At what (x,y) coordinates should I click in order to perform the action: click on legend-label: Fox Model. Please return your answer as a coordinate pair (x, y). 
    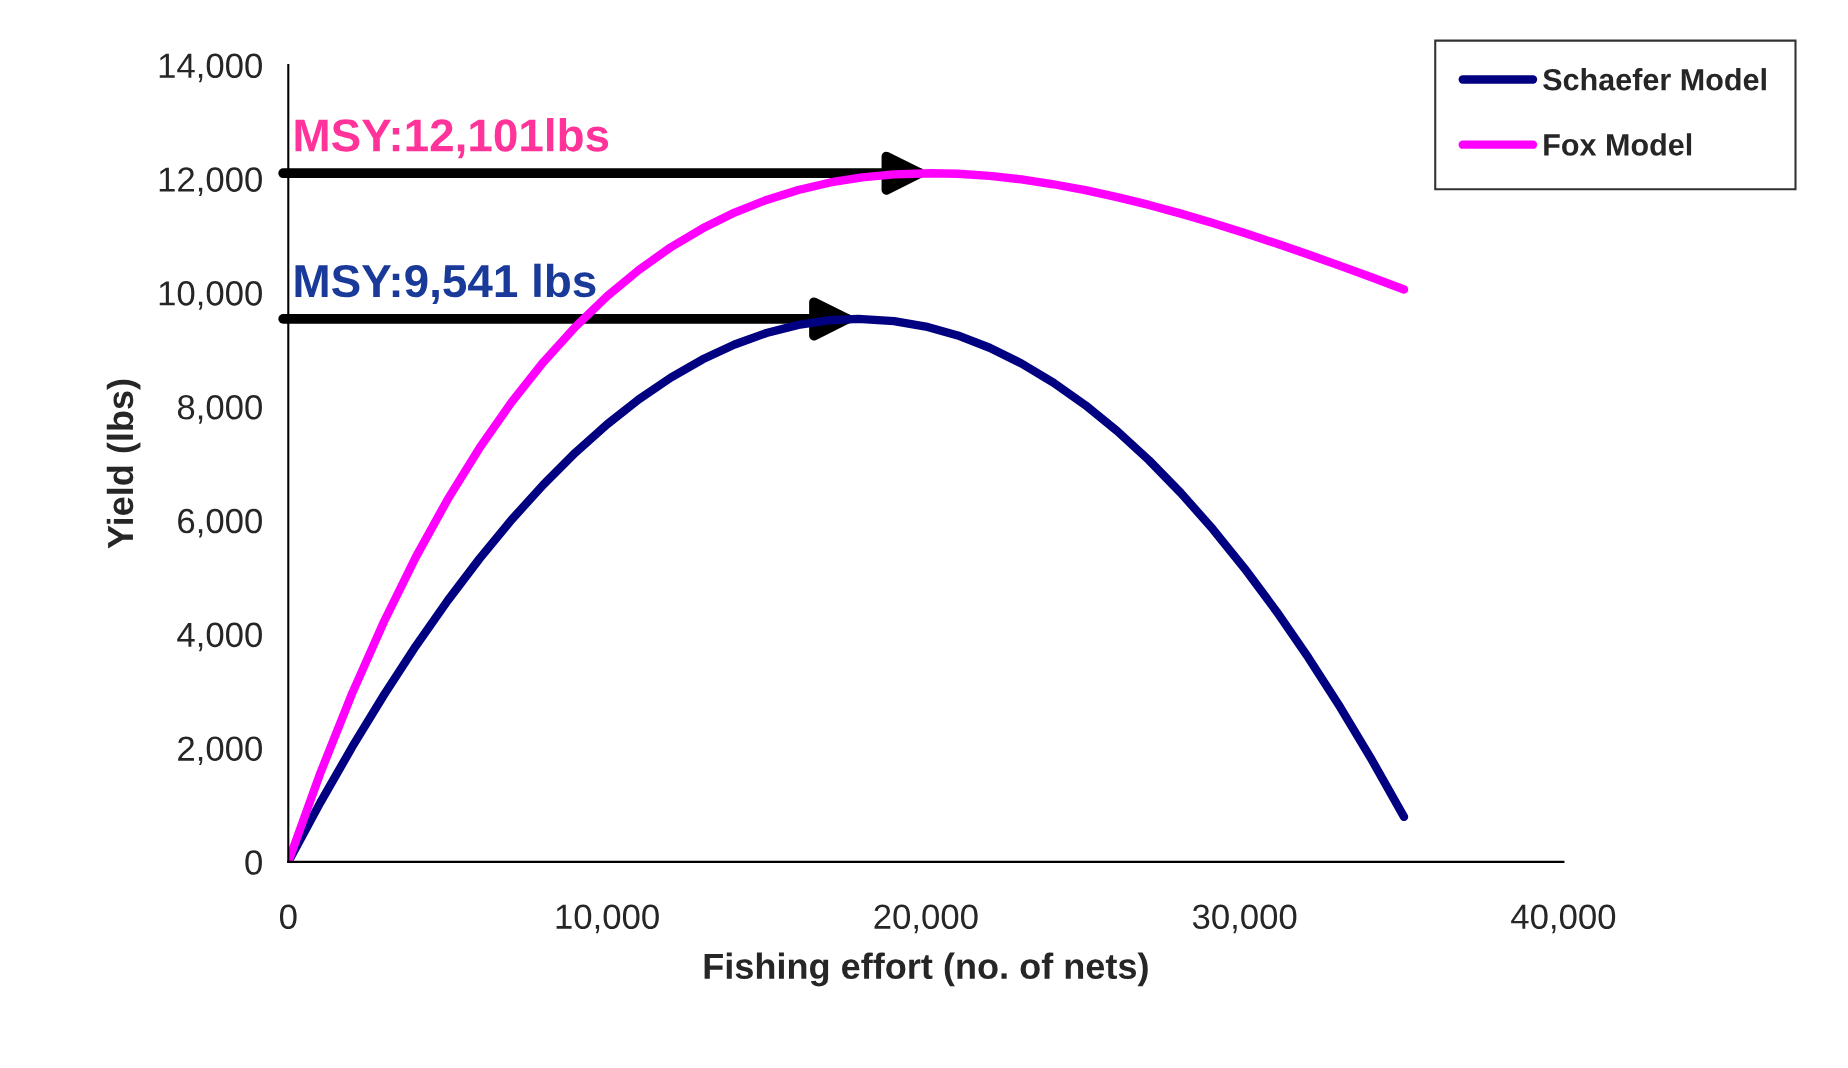
    Looking at the image, I should click on (1618, 144).